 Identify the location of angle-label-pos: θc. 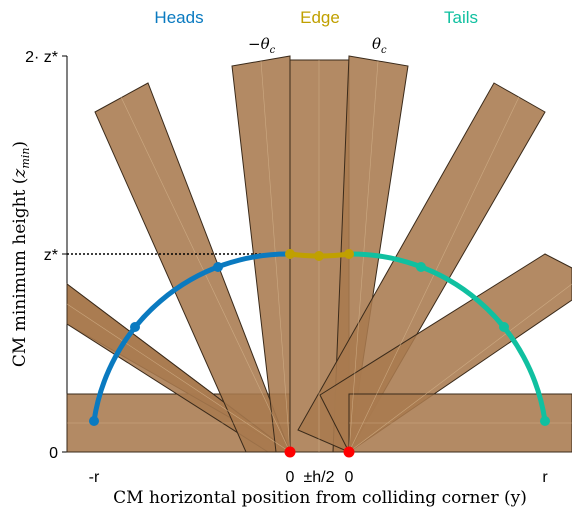
(379, 45).